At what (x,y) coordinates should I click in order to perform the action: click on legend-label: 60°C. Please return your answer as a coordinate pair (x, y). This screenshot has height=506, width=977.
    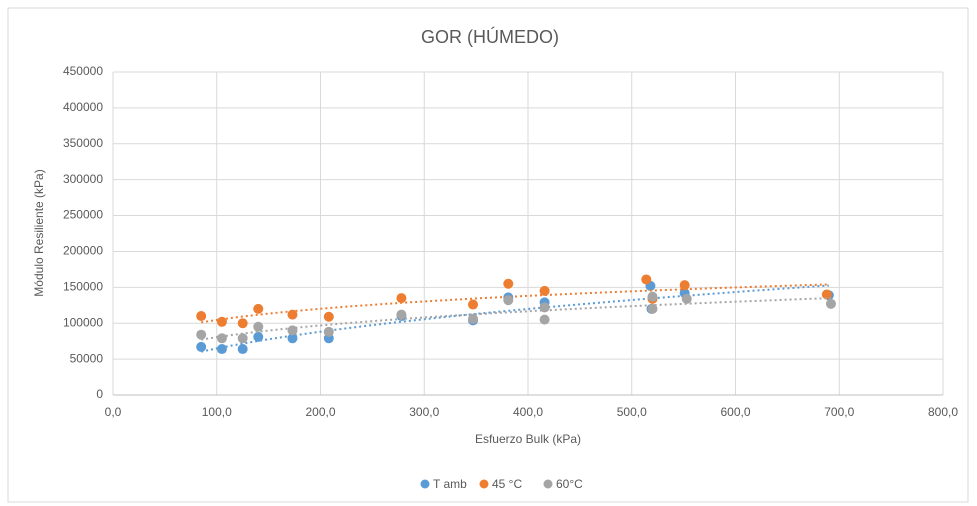
    Looking at the image, I should click on (569, 484).